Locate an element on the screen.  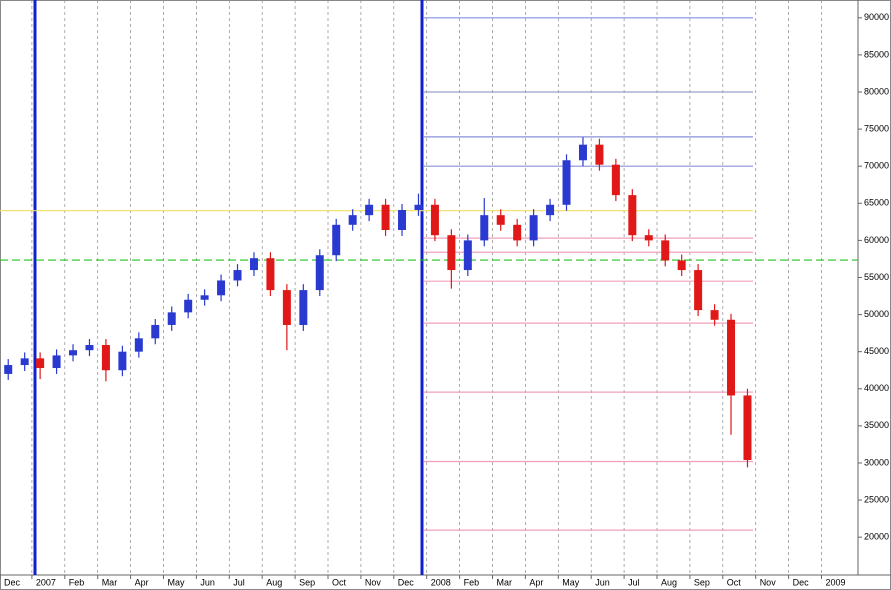
x-tick-label: 2007 is located at coordinates (46, 582).